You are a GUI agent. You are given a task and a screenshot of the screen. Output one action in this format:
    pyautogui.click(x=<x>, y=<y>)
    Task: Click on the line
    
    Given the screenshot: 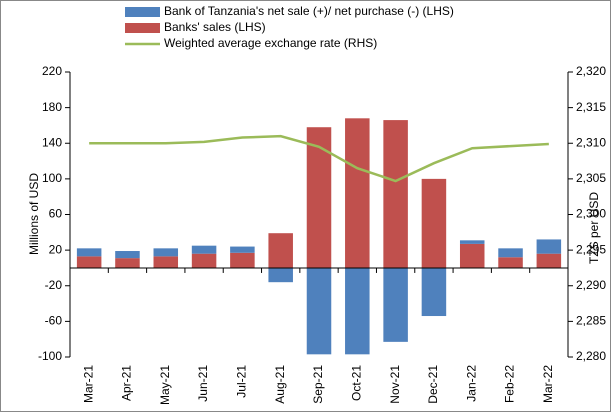 What is the action you would take?
    pyautogui.click(x=319, y=158)
    